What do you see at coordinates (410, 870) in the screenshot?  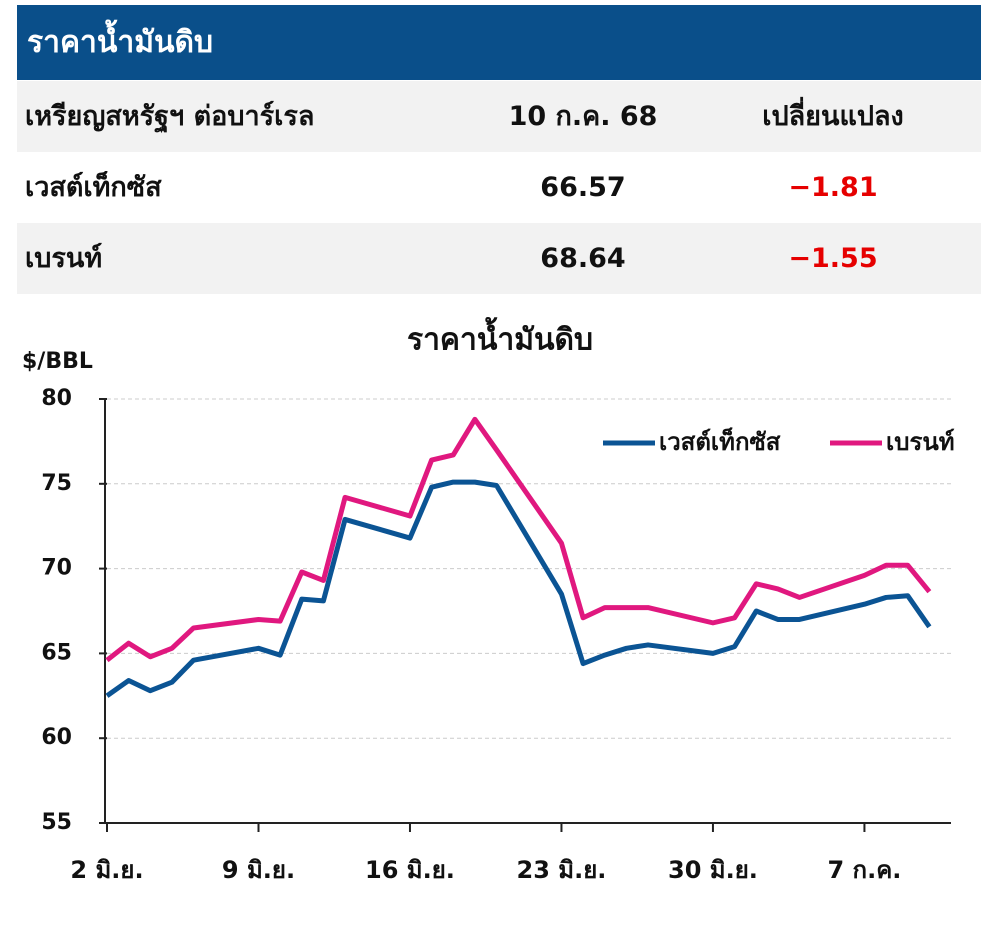 I see `x-tick-label: 16 มิ.ย.` at bounding box center [410, 870].